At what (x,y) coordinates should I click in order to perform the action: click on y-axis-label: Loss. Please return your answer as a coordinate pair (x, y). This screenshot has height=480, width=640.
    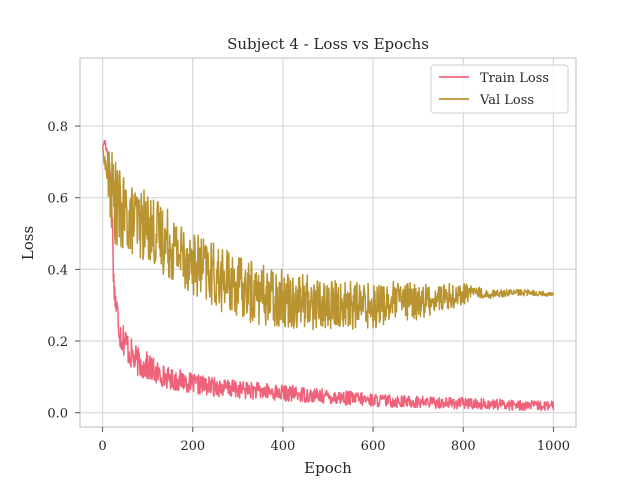
    Looking at the image, I should click on (28, 243).